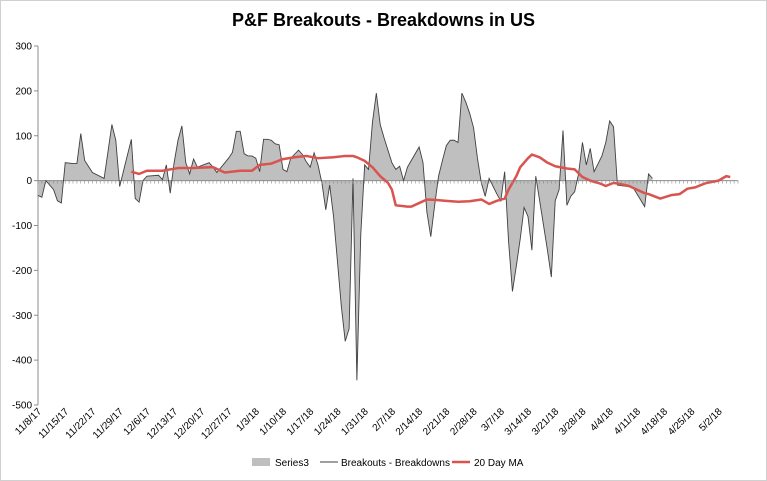 The image size is (767, 481). I want to click on y-tick-label: -500, so click(22, 406).